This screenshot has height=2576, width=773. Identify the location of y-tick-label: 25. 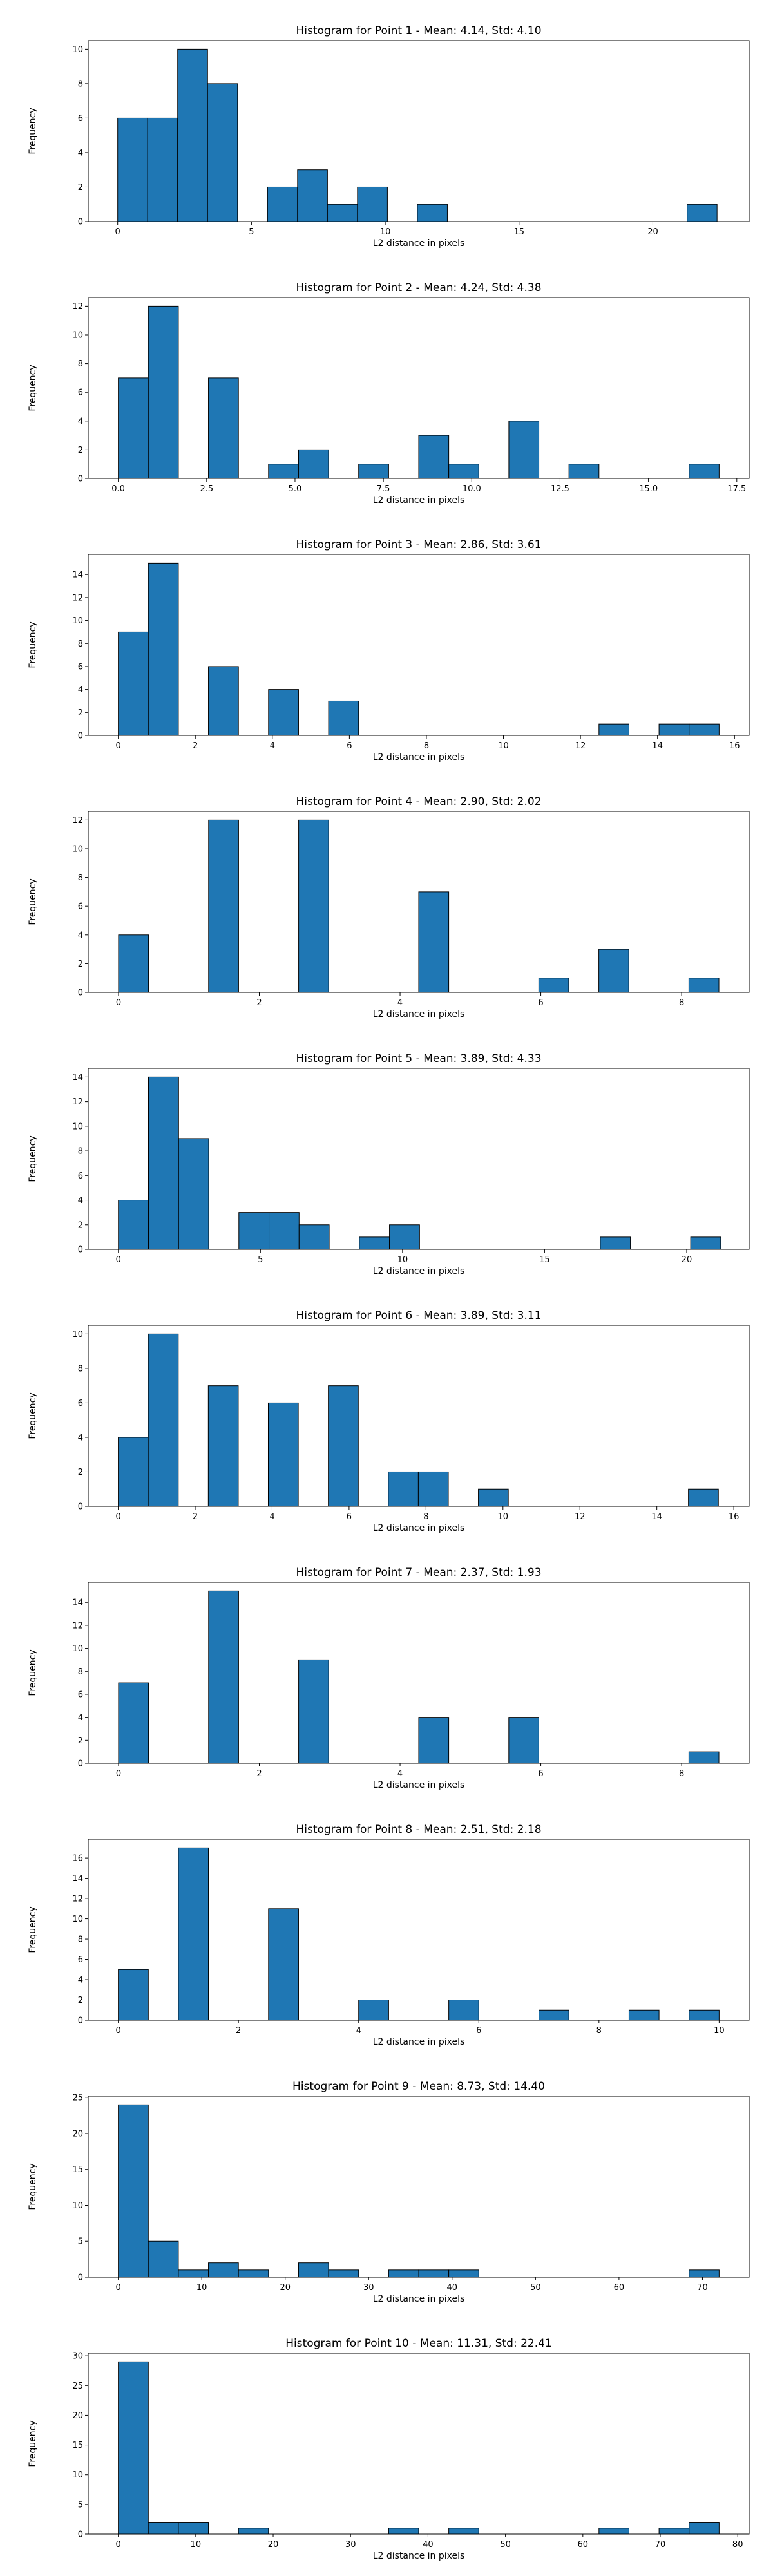
(77, 2386).